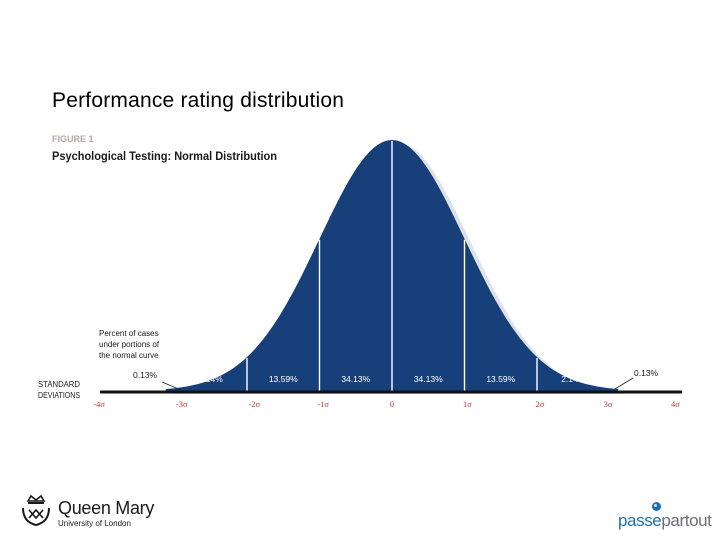 This screenshot has width=720, height=540. What do you see at coordinates (624, 383) in the screenshot?
I see `tail-leader-right` at bounding box center [624, 383].